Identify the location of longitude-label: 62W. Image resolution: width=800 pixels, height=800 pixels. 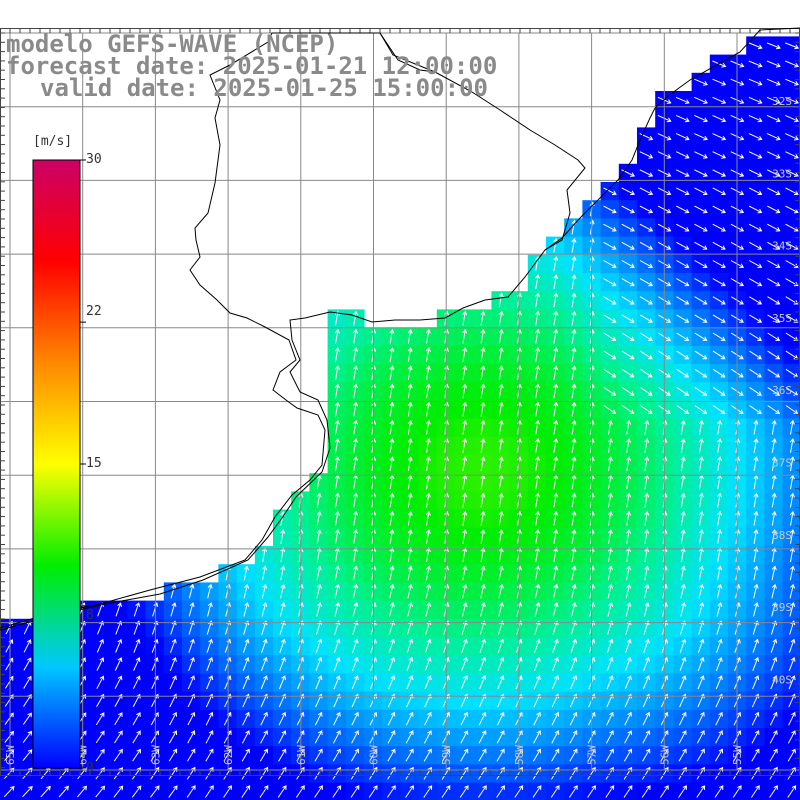
(228, 755).